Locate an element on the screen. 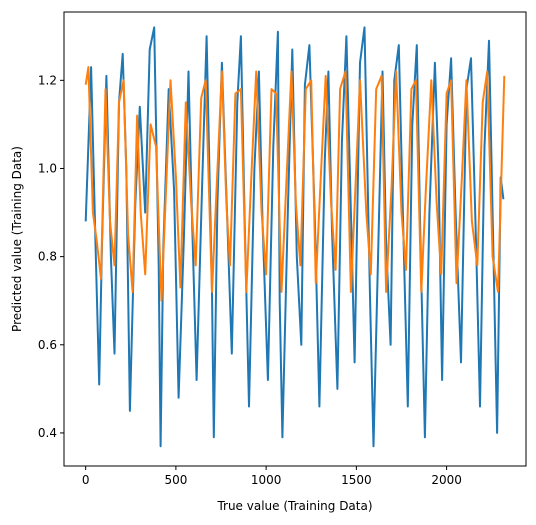 The image size is (536, 525). x-axis-ticks: 0 500 1000 1500 2000 is located at coordinates (272, 476).